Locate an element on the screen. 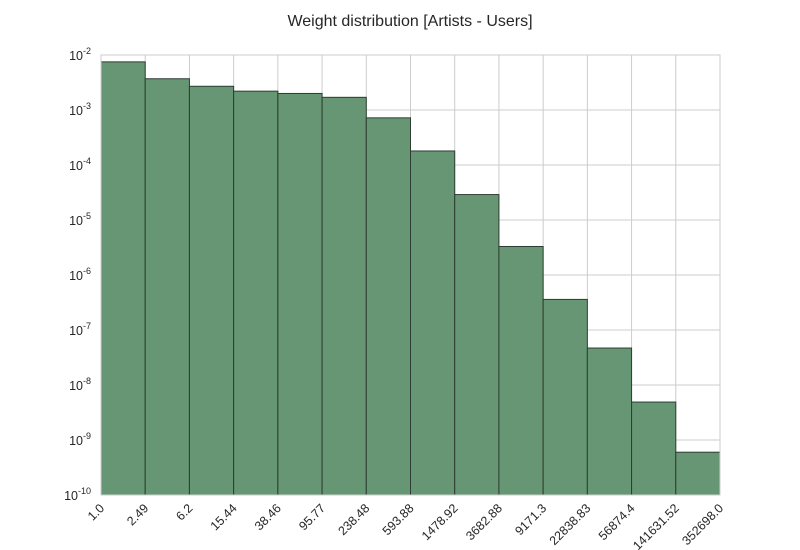  y-tick-label: 10⁻² is located at coordinates (80, 54).